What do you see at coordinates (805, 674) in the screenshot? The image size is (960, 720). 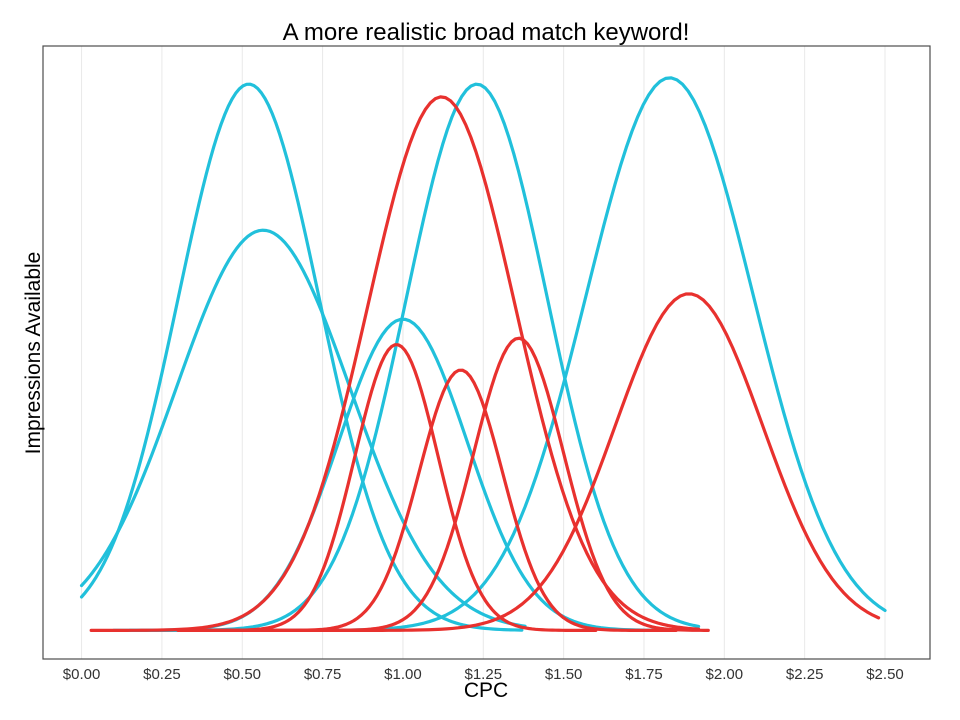 I see `x-tick-label: $2.25` at bounding box center [805, 674].